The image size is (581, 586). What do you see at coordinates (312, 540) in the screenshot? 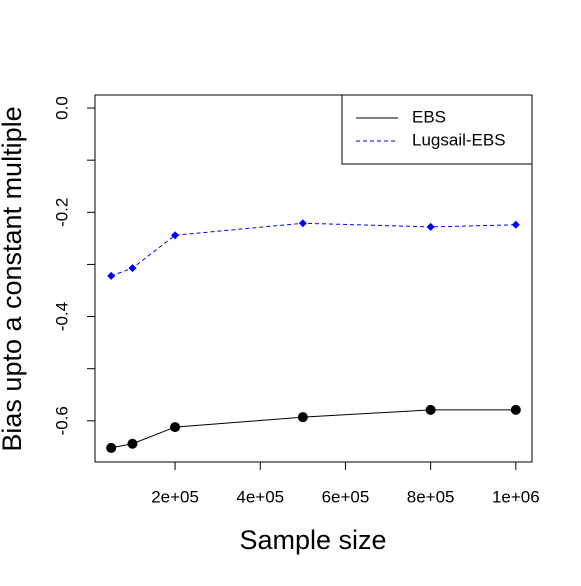
I see `x-axis-label: Sample size` at bounding box center [312, 540].